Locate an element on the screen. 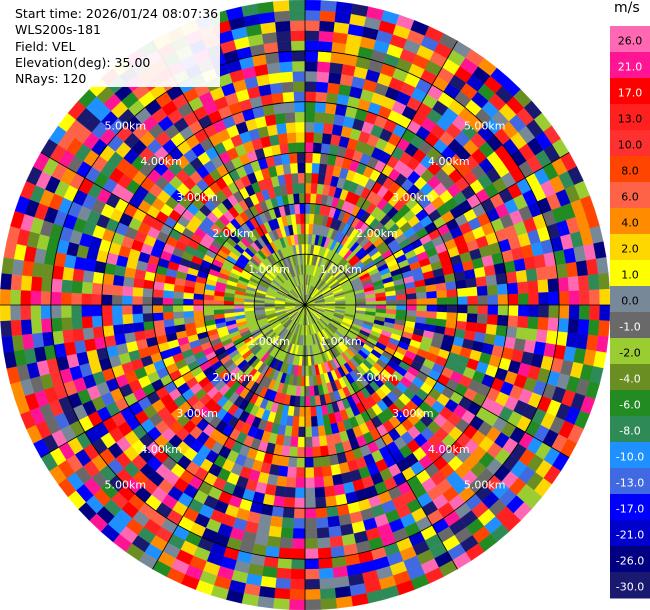 The image size is (650, 610). ring-label: 1.00km is located at coordinates (341, 341).